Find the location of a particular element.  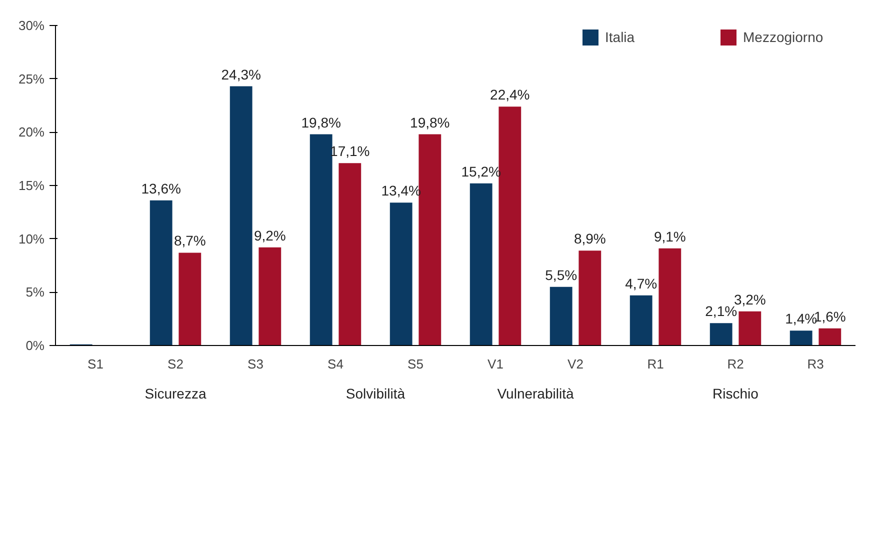

data-label: 24,3% is located at coordinates (241, 74).